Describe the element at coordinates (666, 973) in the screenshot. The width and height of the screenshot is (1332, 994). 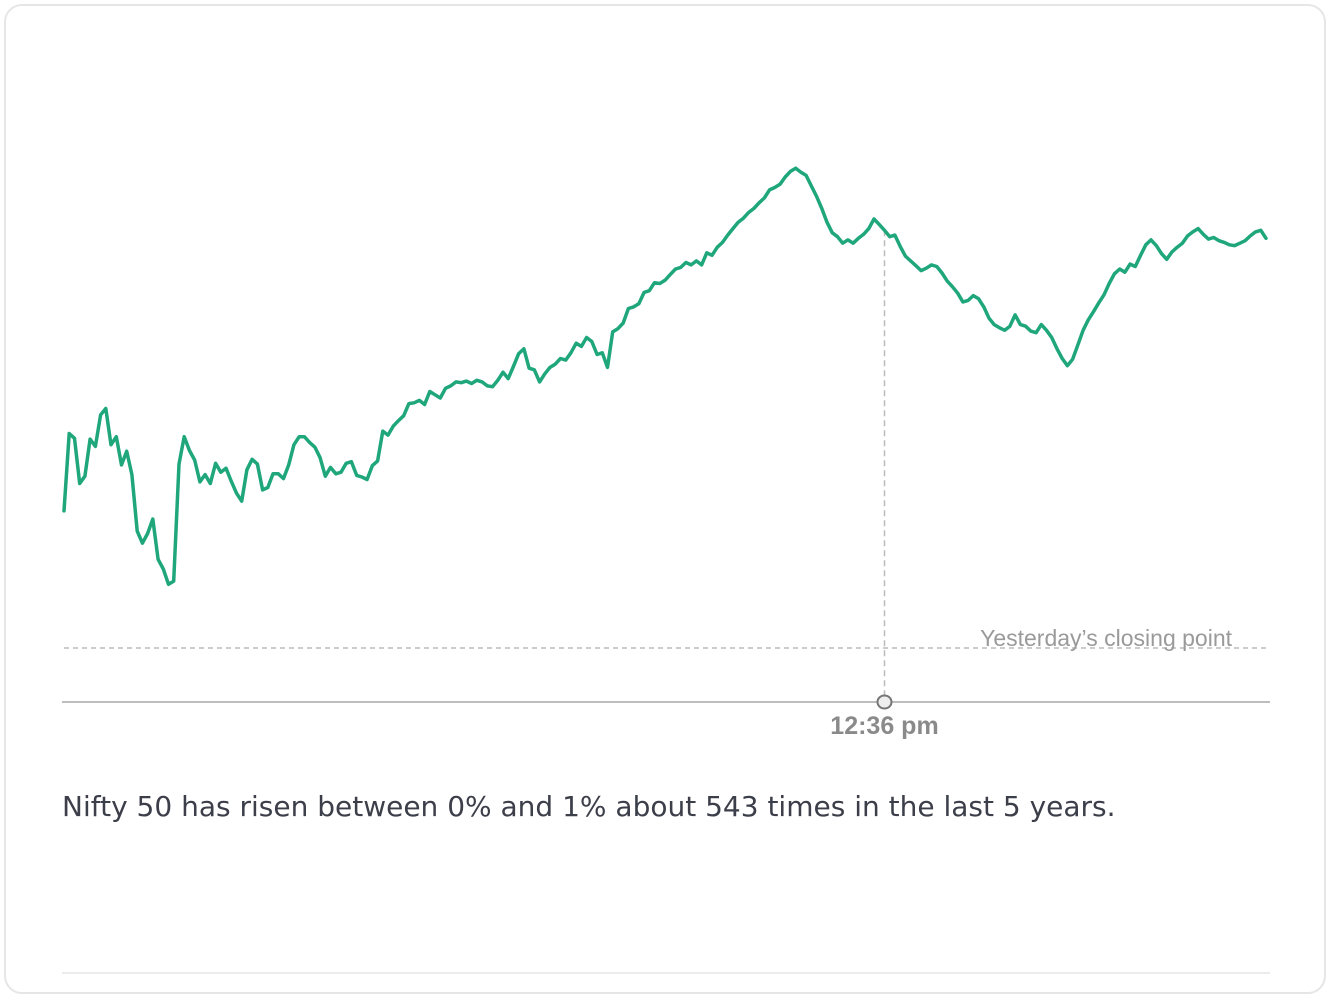
I see `divider` at that location.